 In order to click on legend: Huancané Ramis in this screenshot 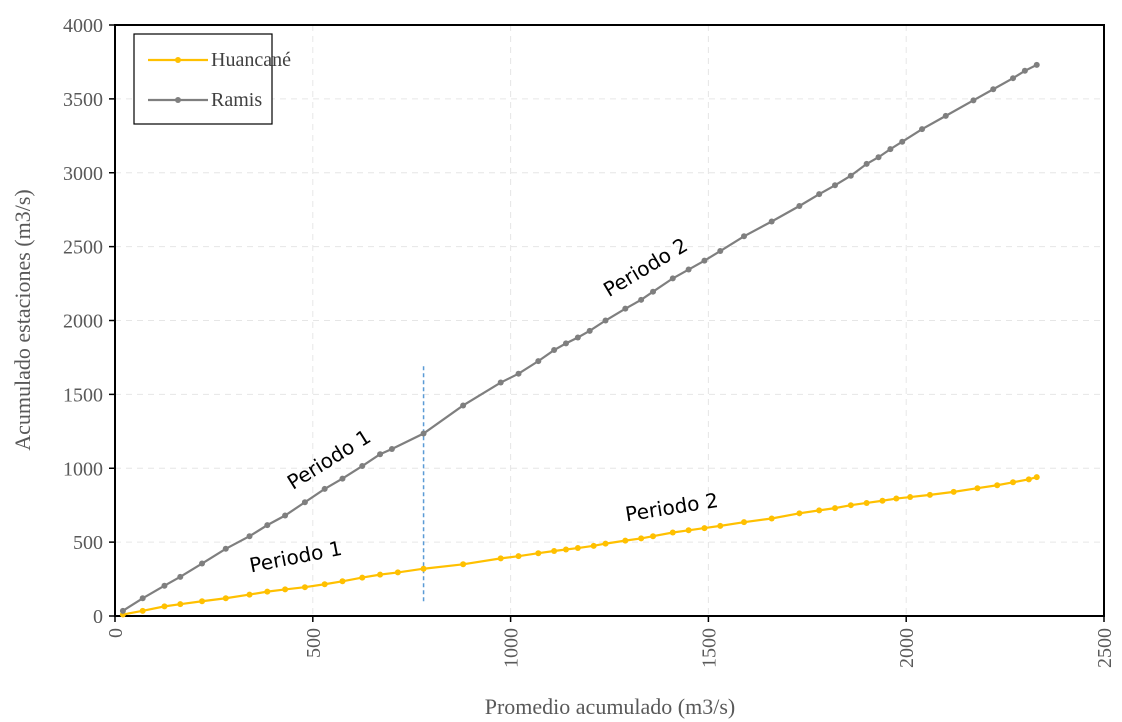, I will do `click(212, 79)`.